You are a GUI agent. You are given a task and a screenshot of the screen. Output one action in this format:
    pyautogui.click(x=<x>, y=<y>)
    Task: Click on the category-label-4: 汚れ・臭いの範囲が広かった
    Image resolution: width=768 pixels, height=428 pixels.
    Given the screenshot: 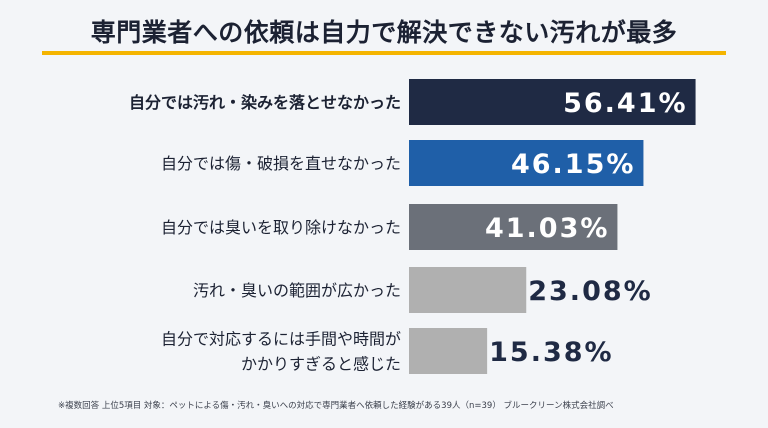 What is the action you would take?
    pyautogui.click(x=297, y=290)
    